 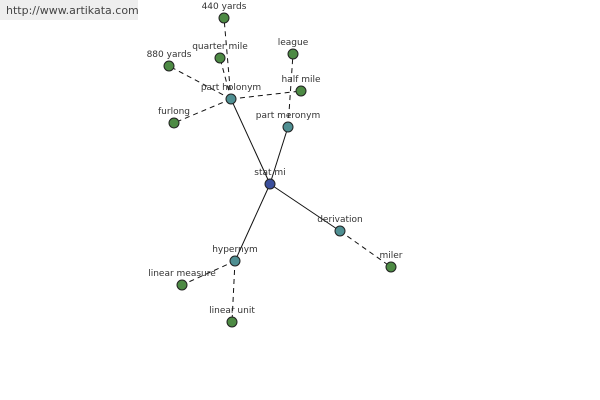 I want to click on node-label: part holonym, so click(x=231, y=88).